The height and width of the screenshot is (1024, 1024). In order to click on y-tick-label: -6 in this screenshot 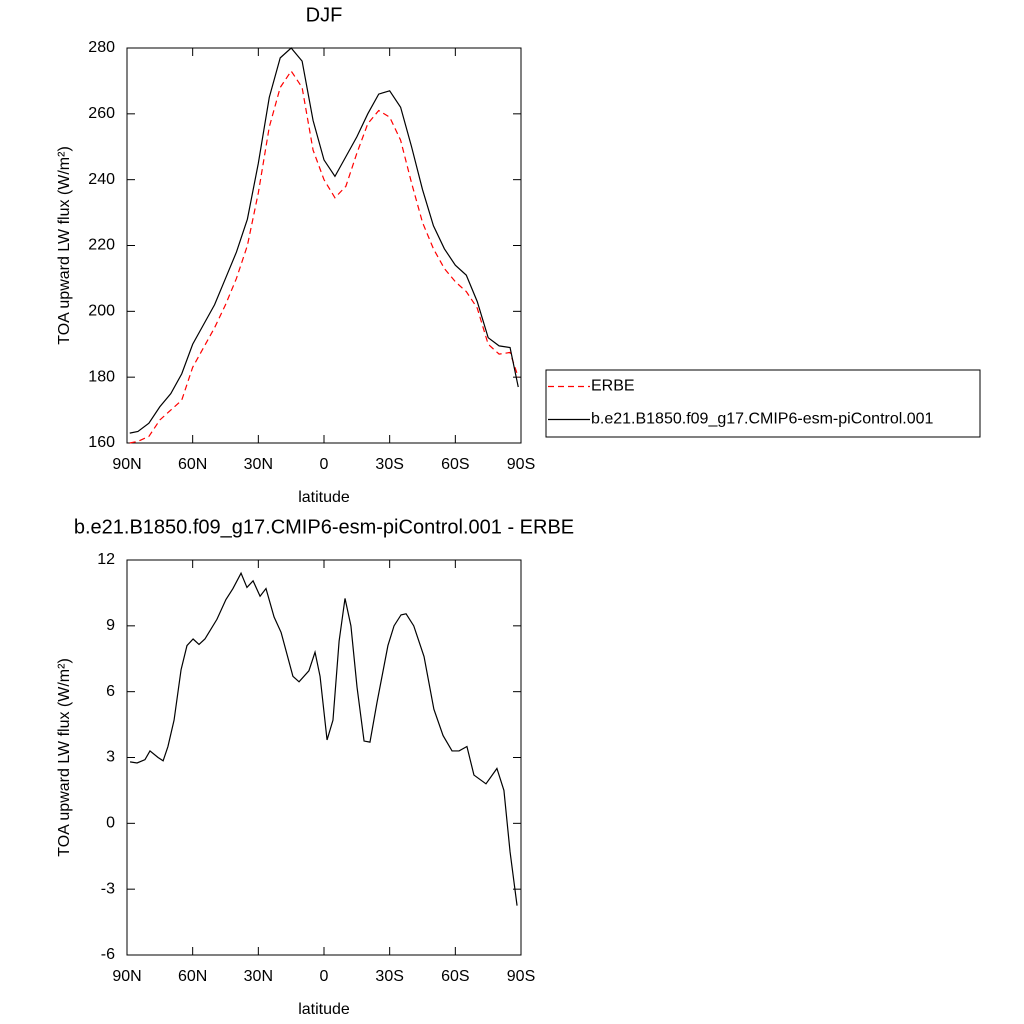, I will do `click(108, 954)`.